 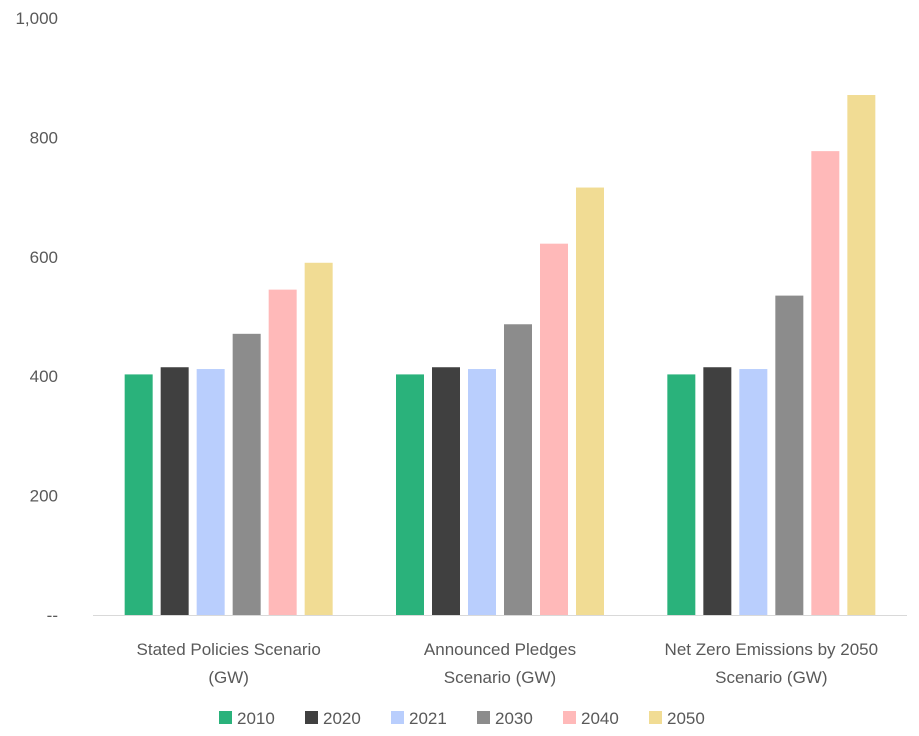 What do you see at coordinates (772, 649) in the screenshot?
I see `x-category-label: Net Zero Emissions by 2050` at bounding box center [772, 649].